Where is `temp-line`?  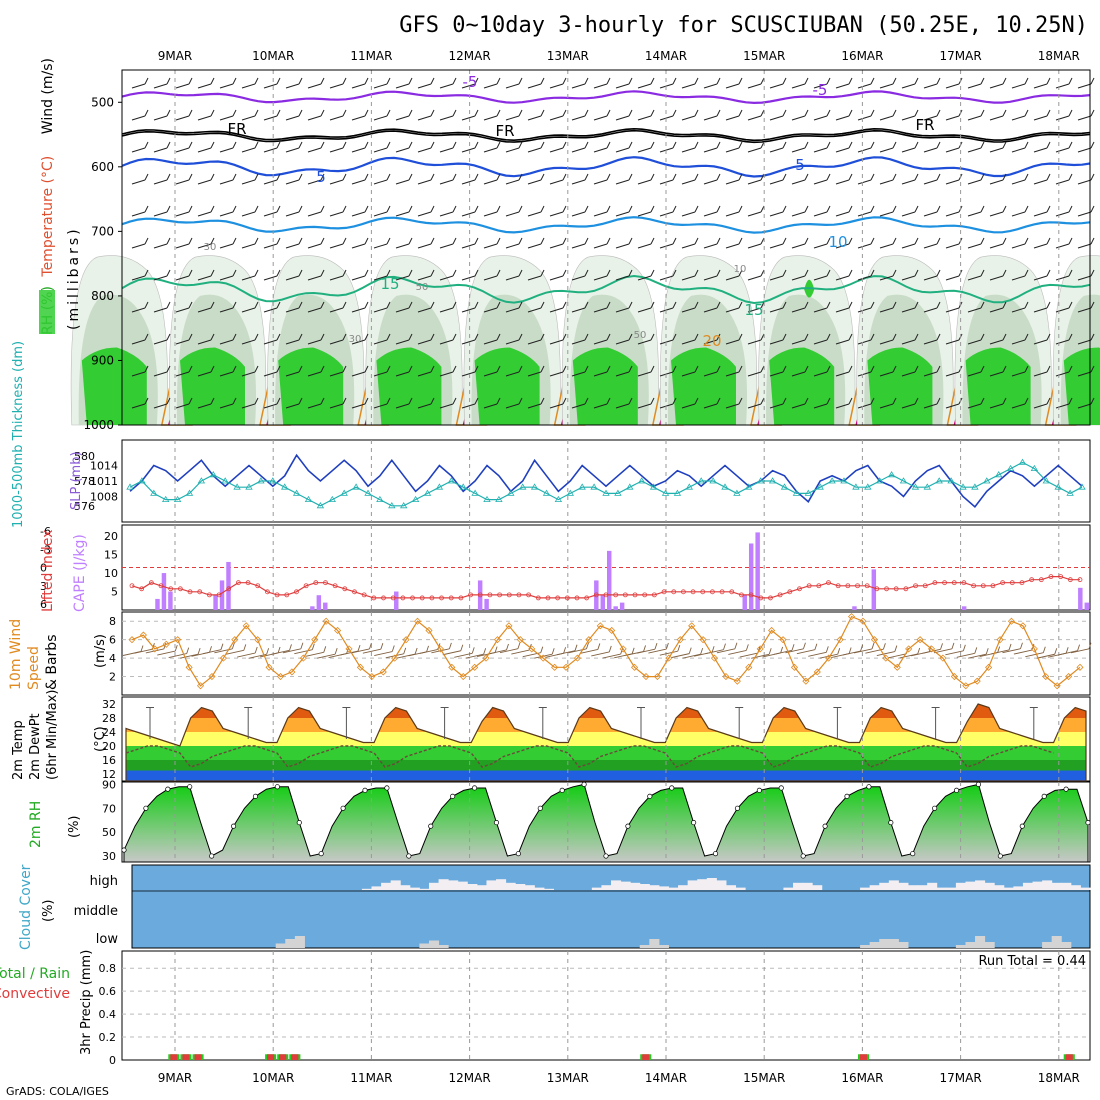 temp-line is located at coordinates (606, 742).